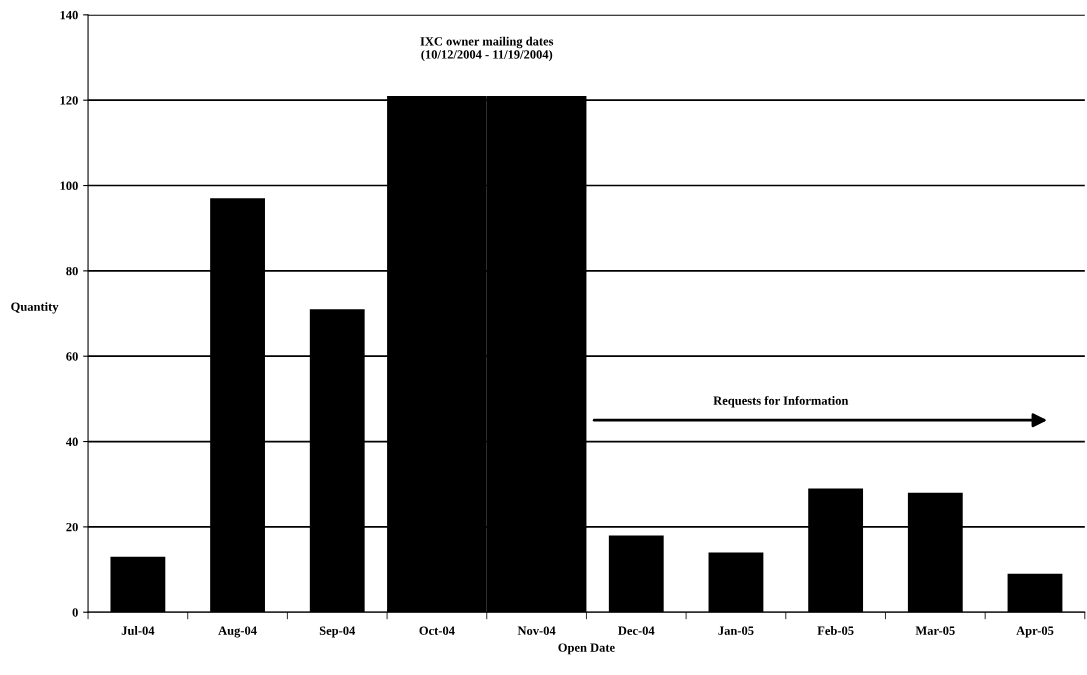 The height and width of the screenshot is (675, 1087). Describe the element at coordinates (736, 630) in the screenshot. I see `x-tick-label: Jan-05` at that location.